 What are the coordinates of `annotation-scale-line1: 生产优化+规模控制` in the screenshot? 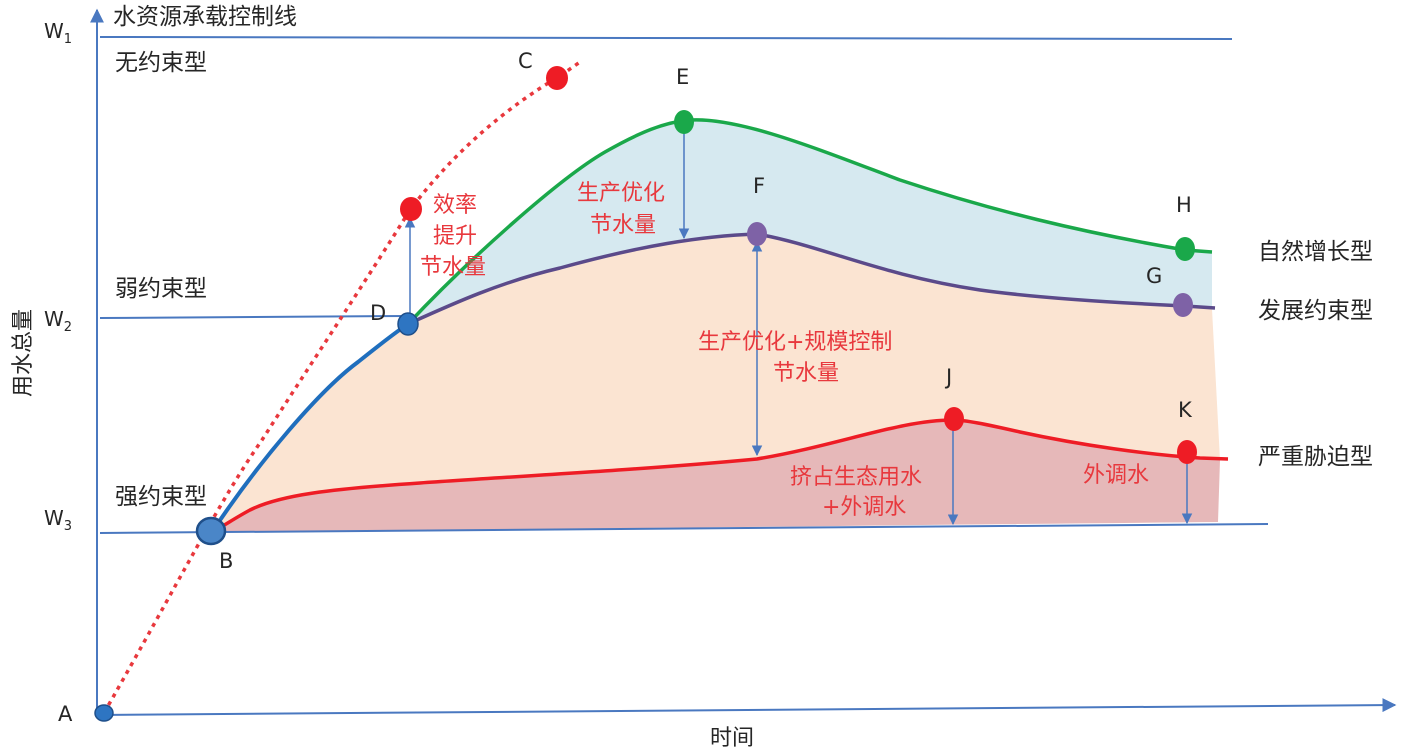 It's located at (795, 342).